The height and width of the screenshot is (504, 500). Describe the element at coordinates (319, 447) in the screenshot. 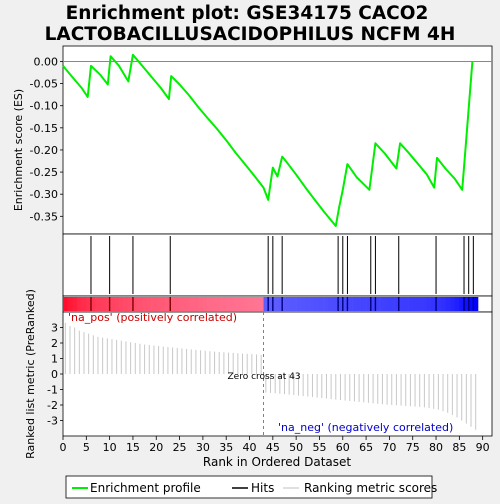

I see `x-tick-label: 55` at that location.